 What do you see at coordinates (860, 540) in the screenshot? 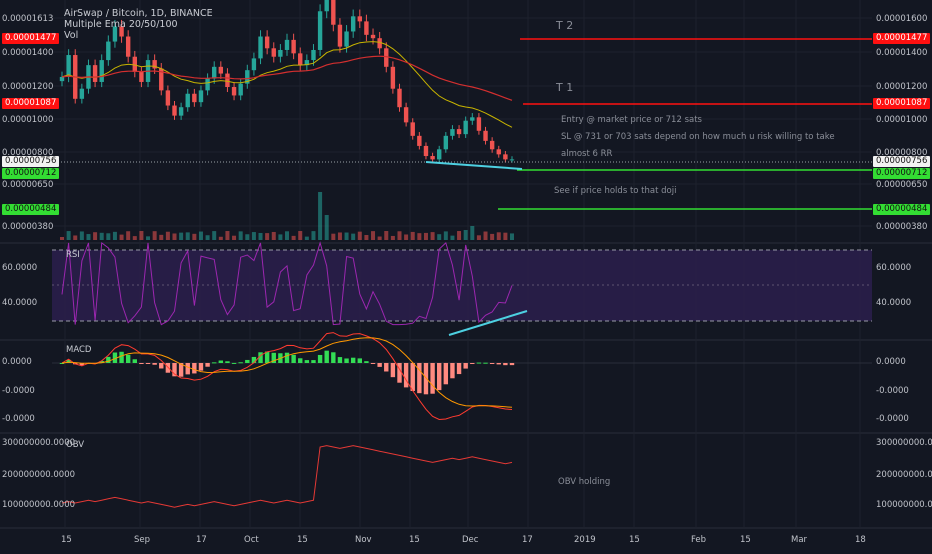
I see `time-tick: 18` at bounding box center [860, 540].